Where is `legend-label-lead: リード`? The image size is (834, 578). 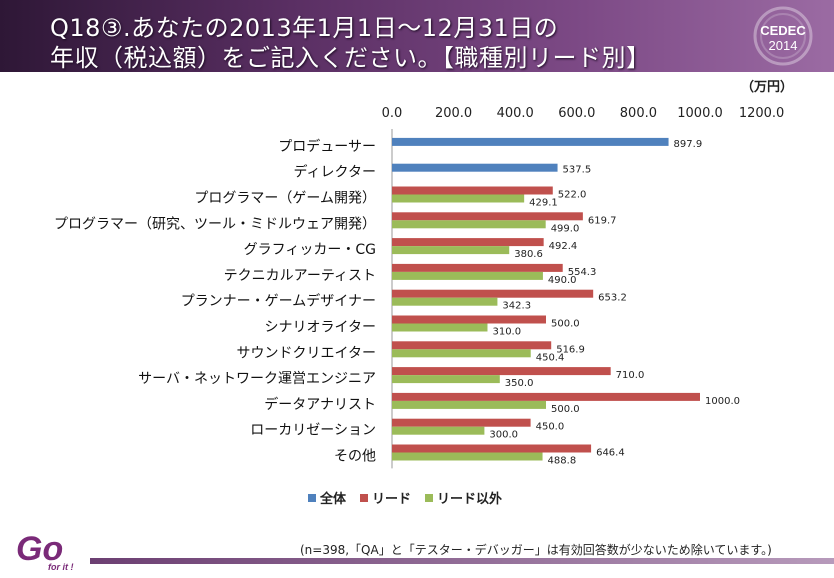 legend-label-lead: リード is located at coordinates (392, 499).